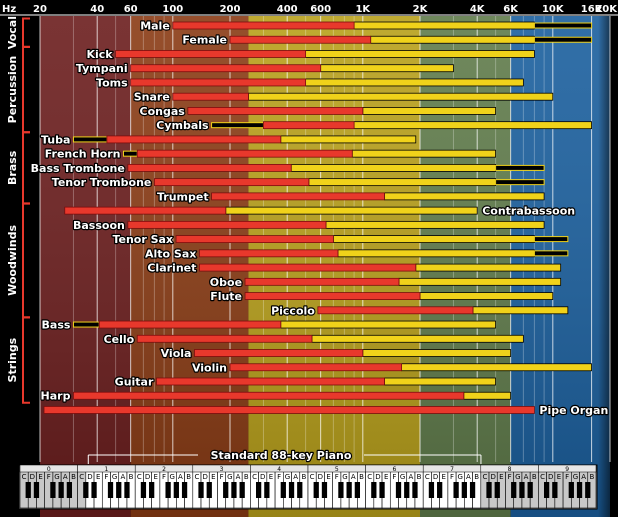 This screenshot has width=618, height=517. I want to click on instrument-row-tympani: Tympani, so click(264, 68).